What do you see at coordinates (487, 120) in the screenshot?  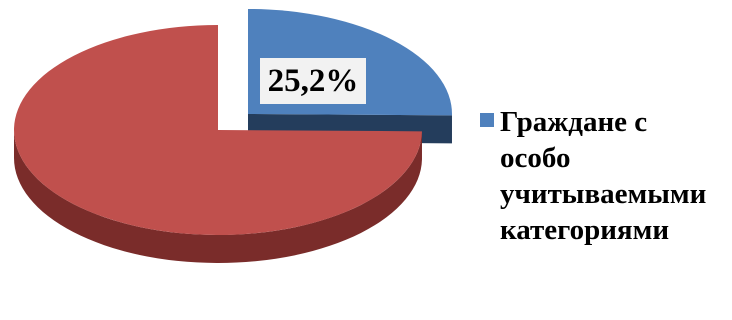 I see `legend-swatch-blue` at bounding box center [487, 120].